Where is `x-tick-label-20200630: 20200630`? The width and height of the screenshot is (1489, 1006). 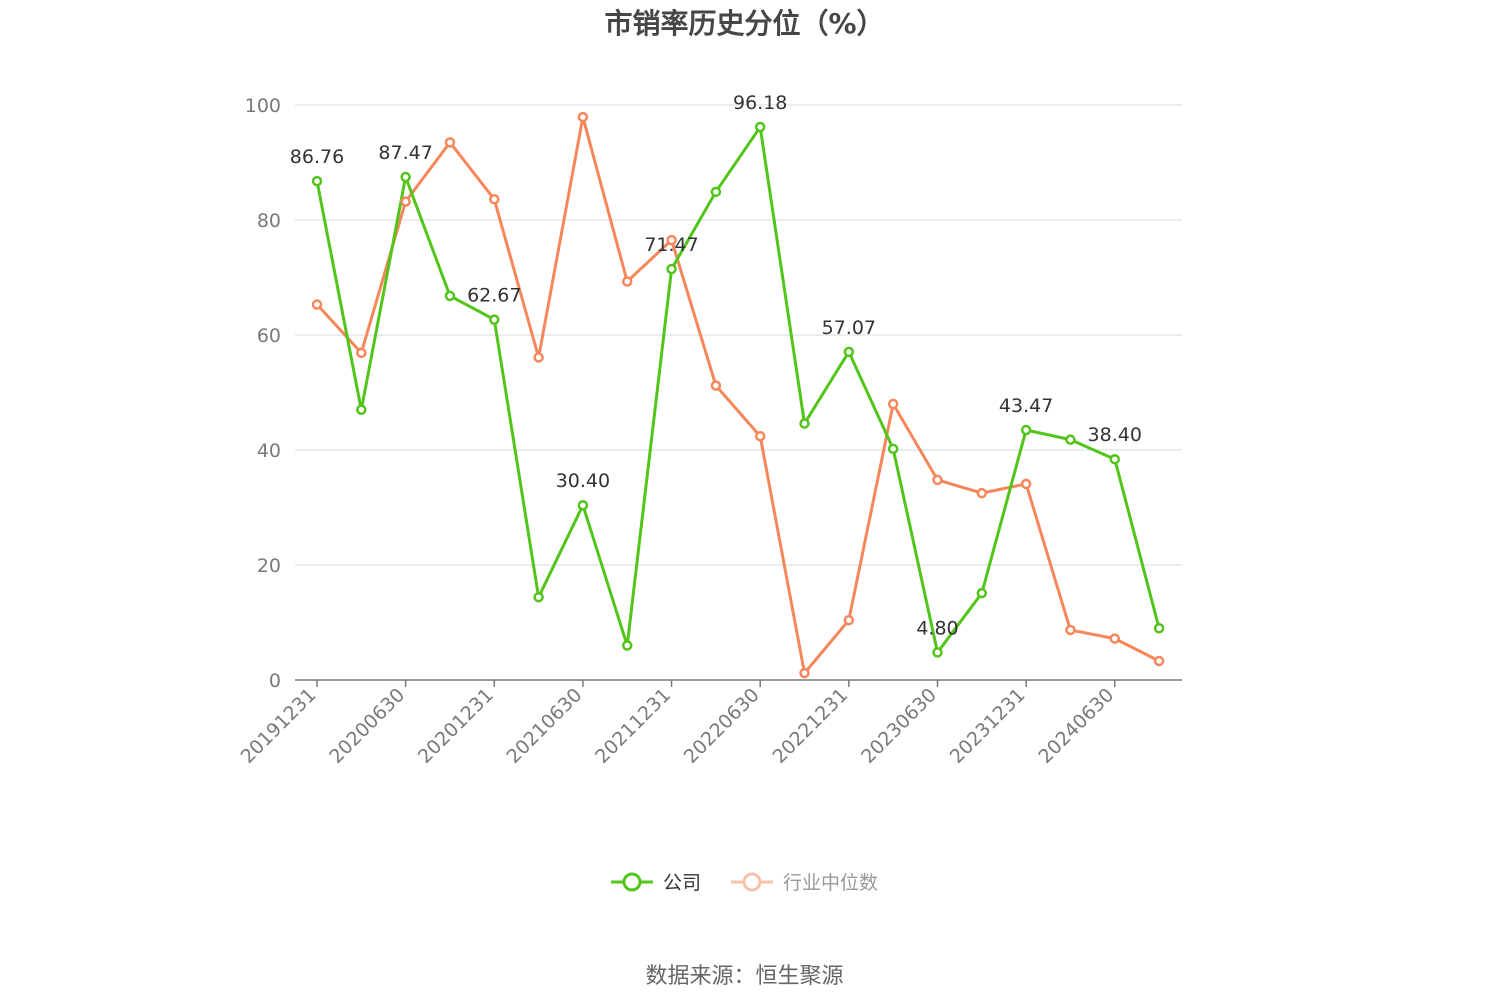
x-tick-label-20200630: 20200630 is located at coordinates (367, 726).